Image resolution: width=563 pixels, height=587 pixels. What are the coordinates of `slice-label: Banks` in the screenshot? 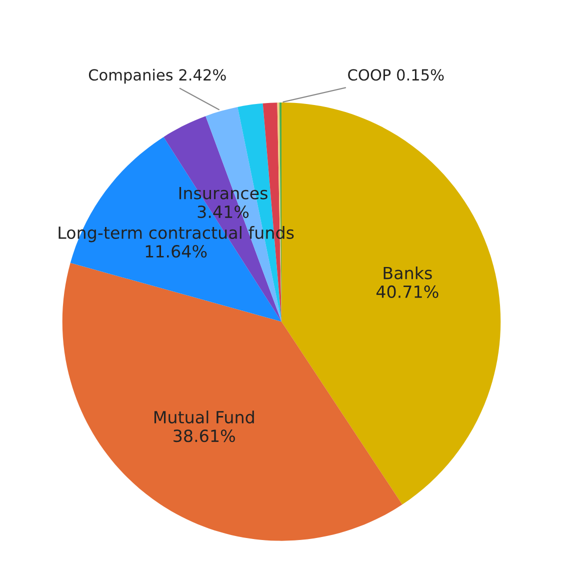 It's located at (408, 273).